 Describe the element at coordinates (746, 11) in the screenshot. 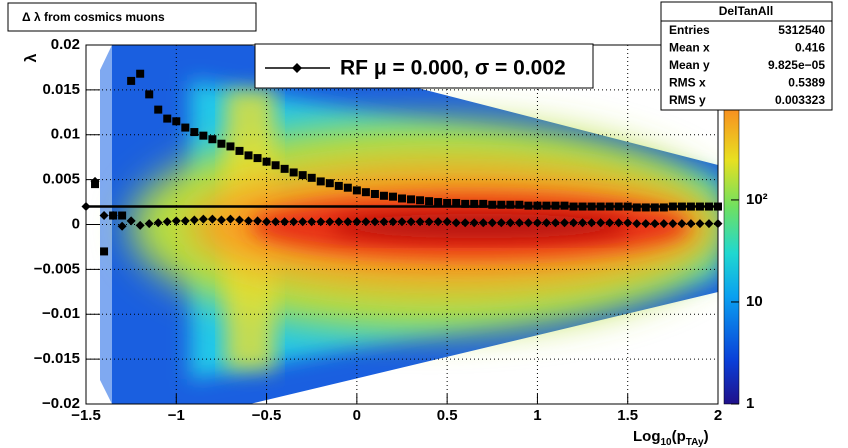

I see `stats-title: DelTanAll` at that location.